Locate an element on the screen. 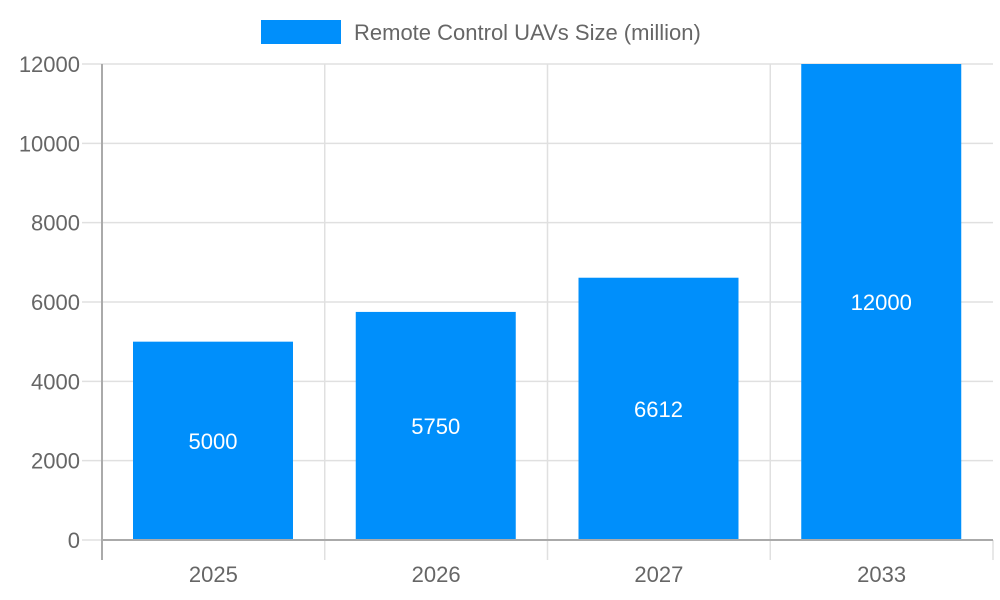 The image size is (1000, 600). y-tick-label: 4000 is located at coordinates (55, 381).